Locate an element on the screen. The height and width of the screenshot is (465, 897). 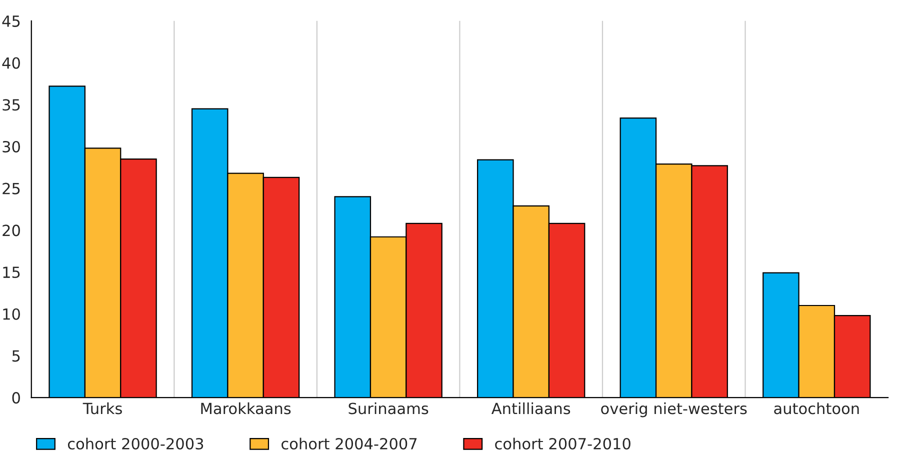
legend-label: cohort 2000-2003 is located at coordinates (136, 444).